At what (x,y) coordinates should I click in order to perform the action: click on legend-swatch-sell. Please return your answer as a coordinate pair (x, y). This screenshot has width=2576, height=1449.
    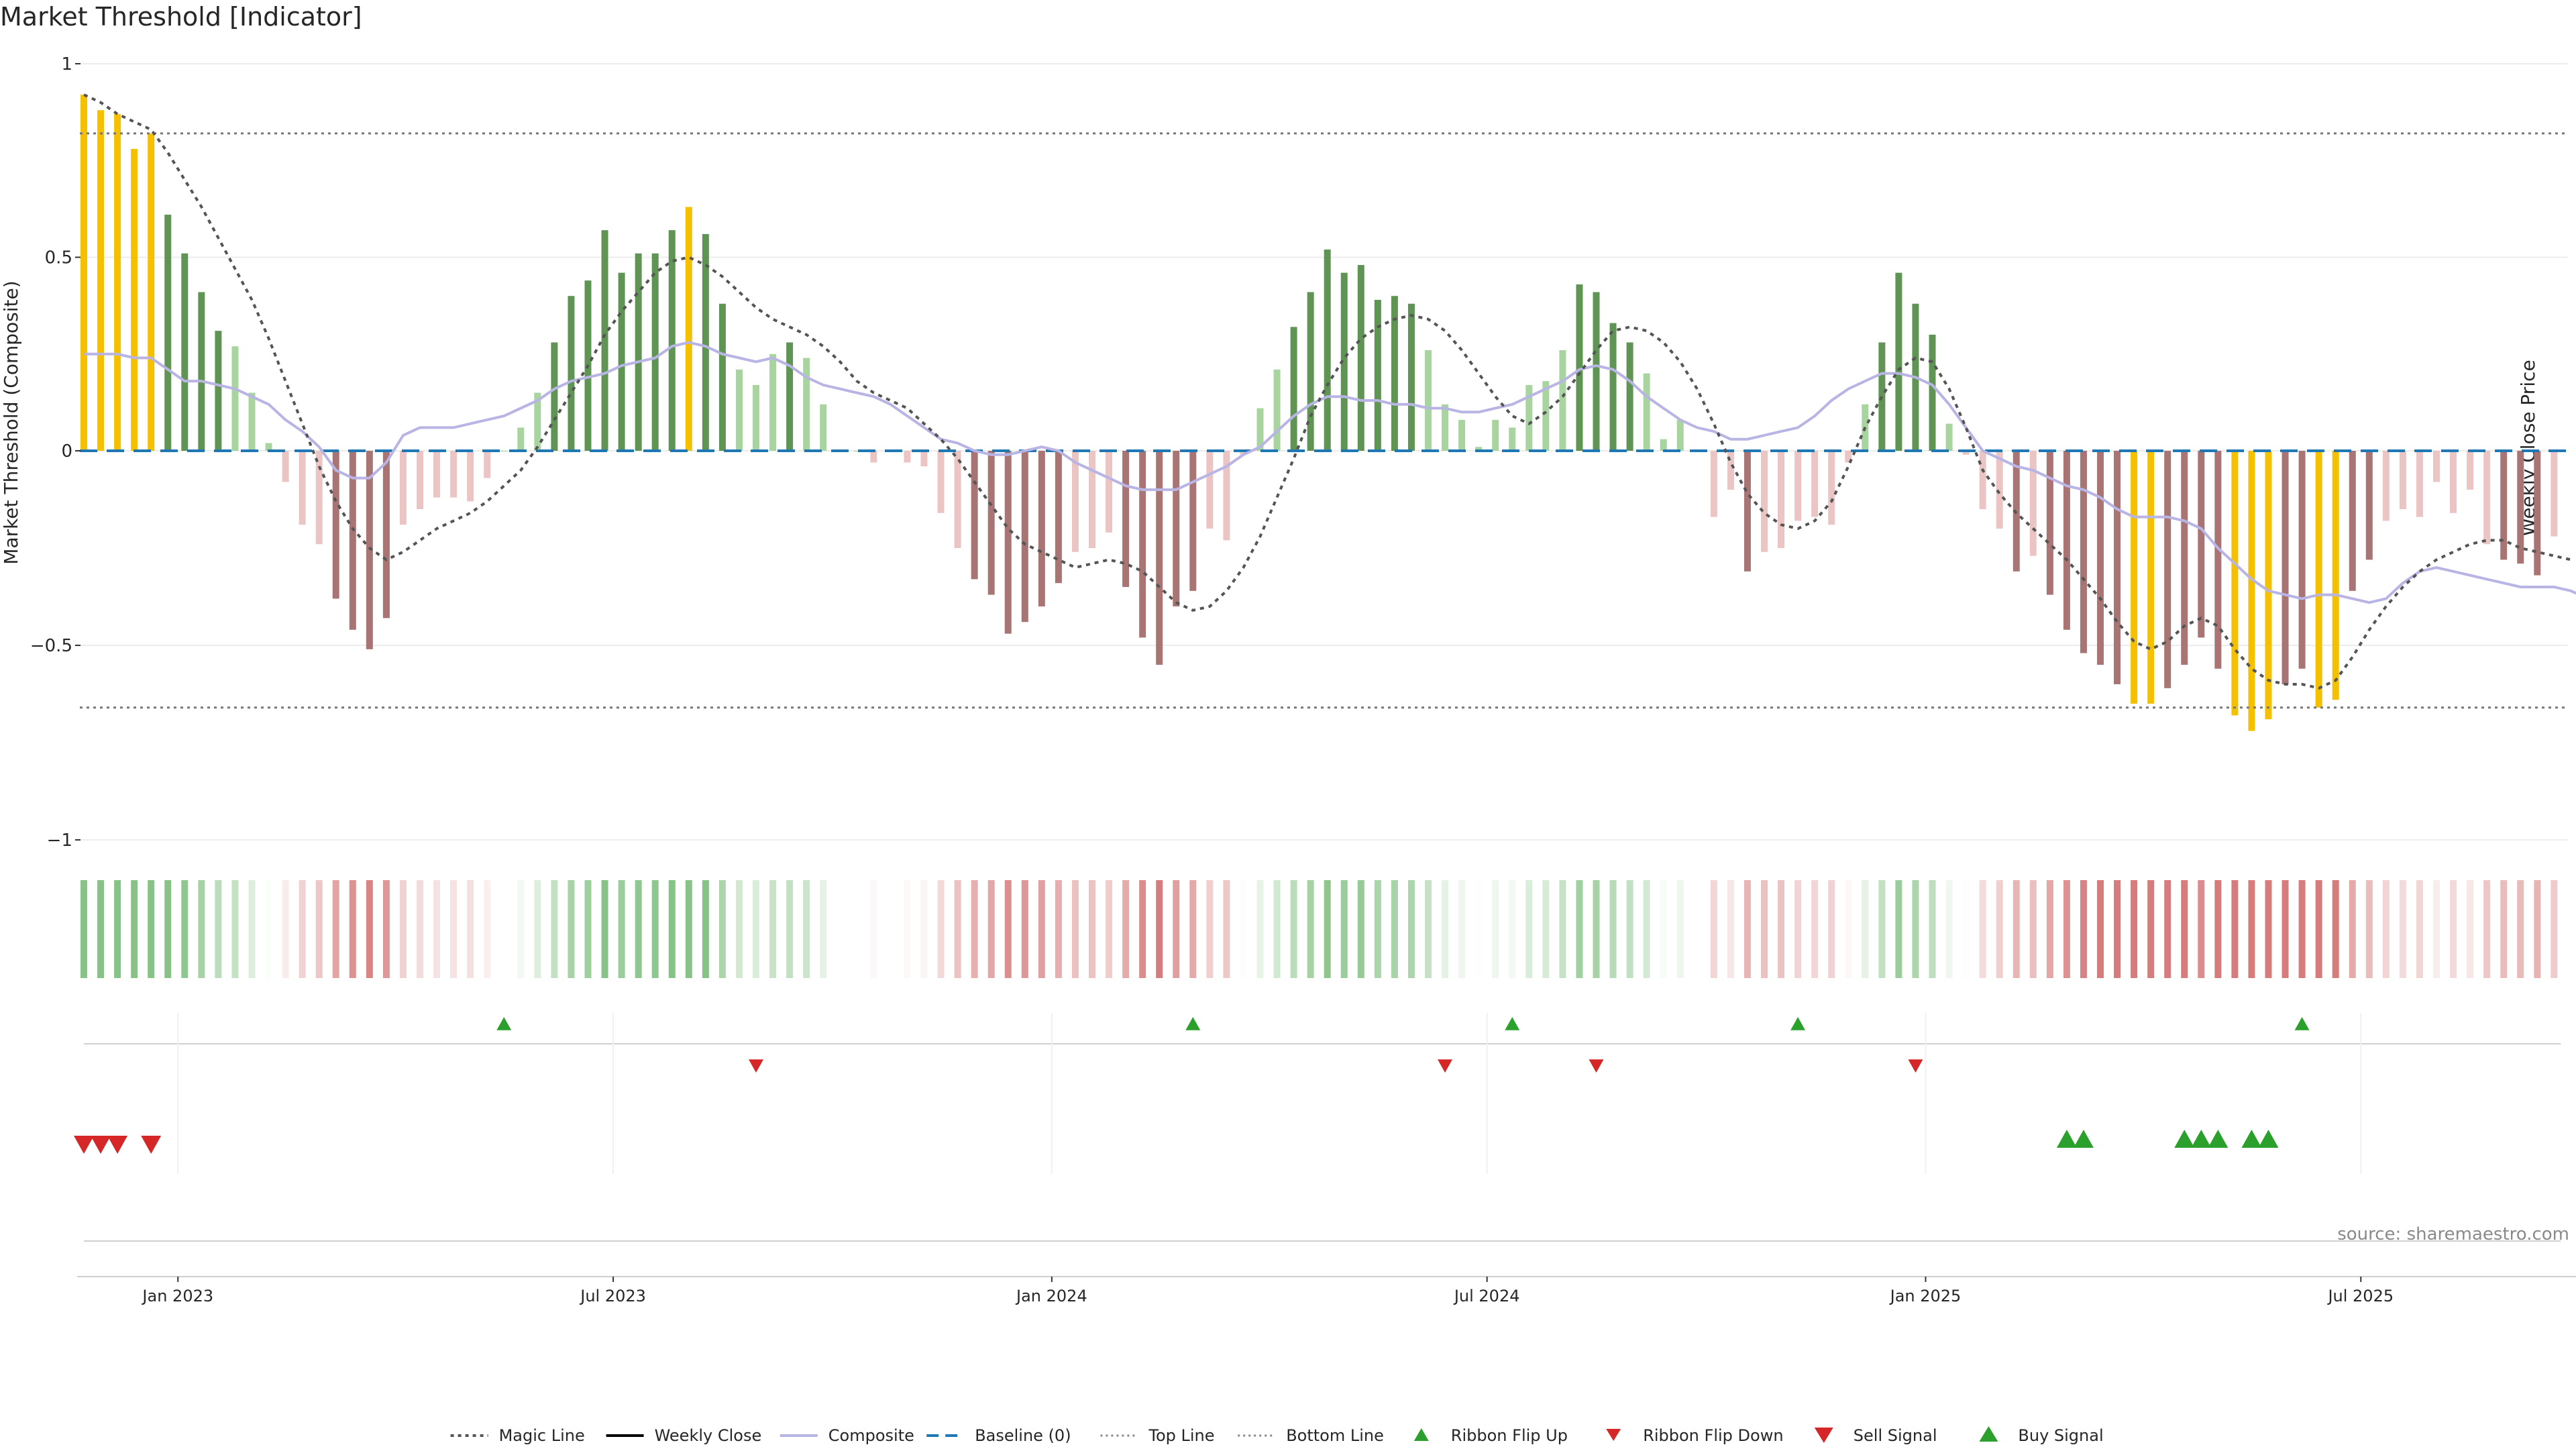
    Looking at the image, I should click on (1823, 1435).